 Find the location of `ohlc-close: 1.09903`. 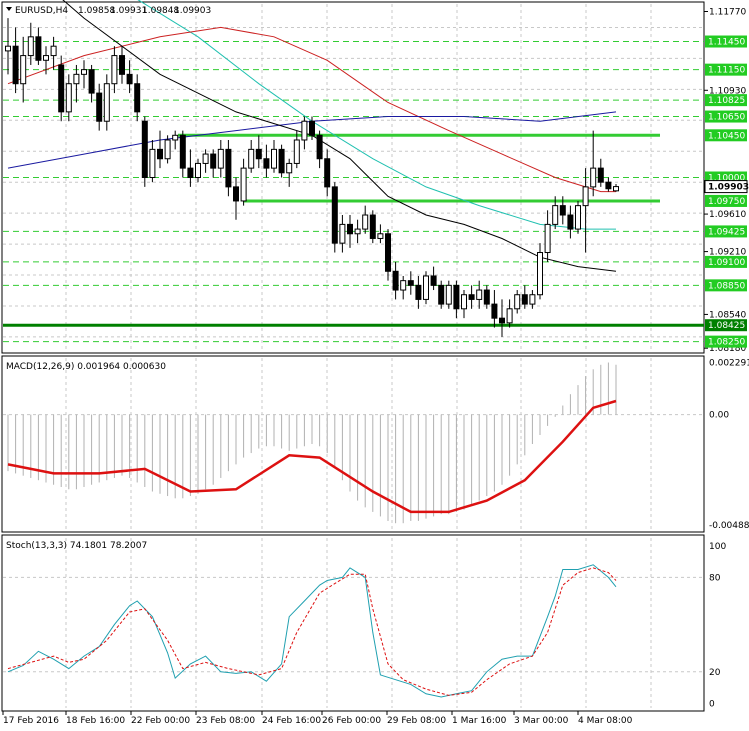

ohlc-close: 1.09903 is located at coordinates (192, 11).